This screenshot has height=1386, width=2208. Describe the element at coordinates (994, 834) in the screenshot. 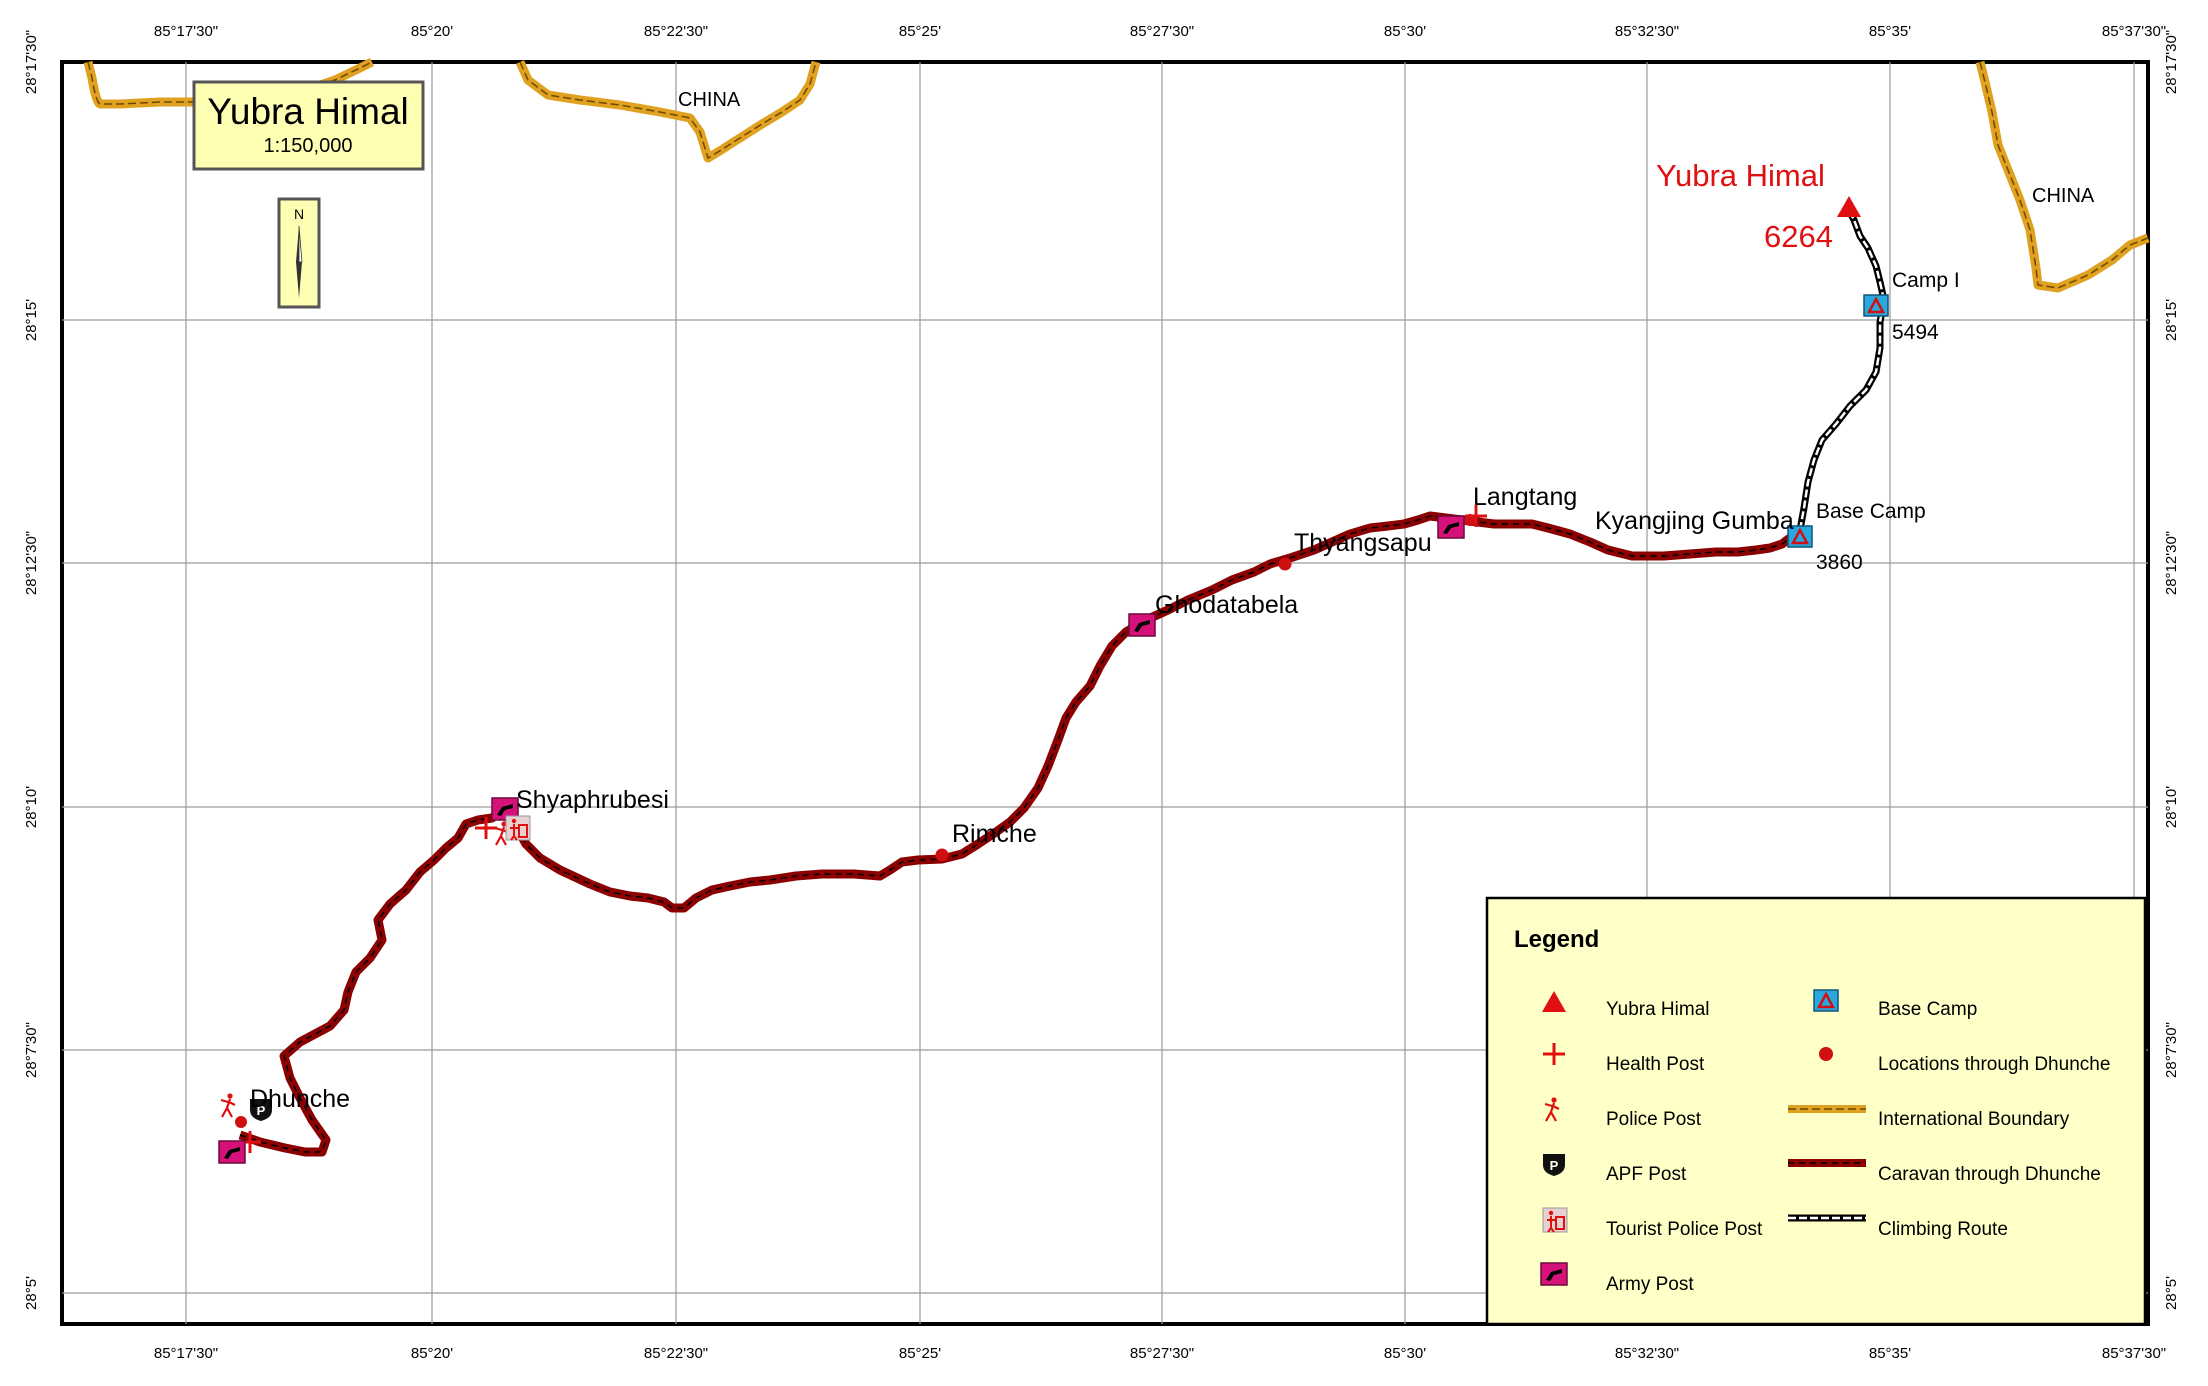

I see `place-label-rimche: Rimche` at that location.